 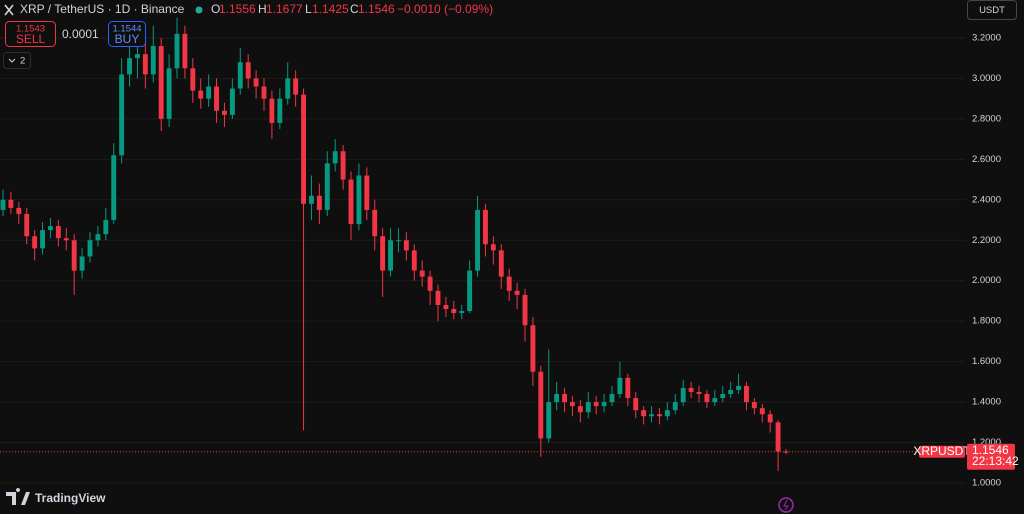 I want to click on sell-button, so click(x=30, y=34).